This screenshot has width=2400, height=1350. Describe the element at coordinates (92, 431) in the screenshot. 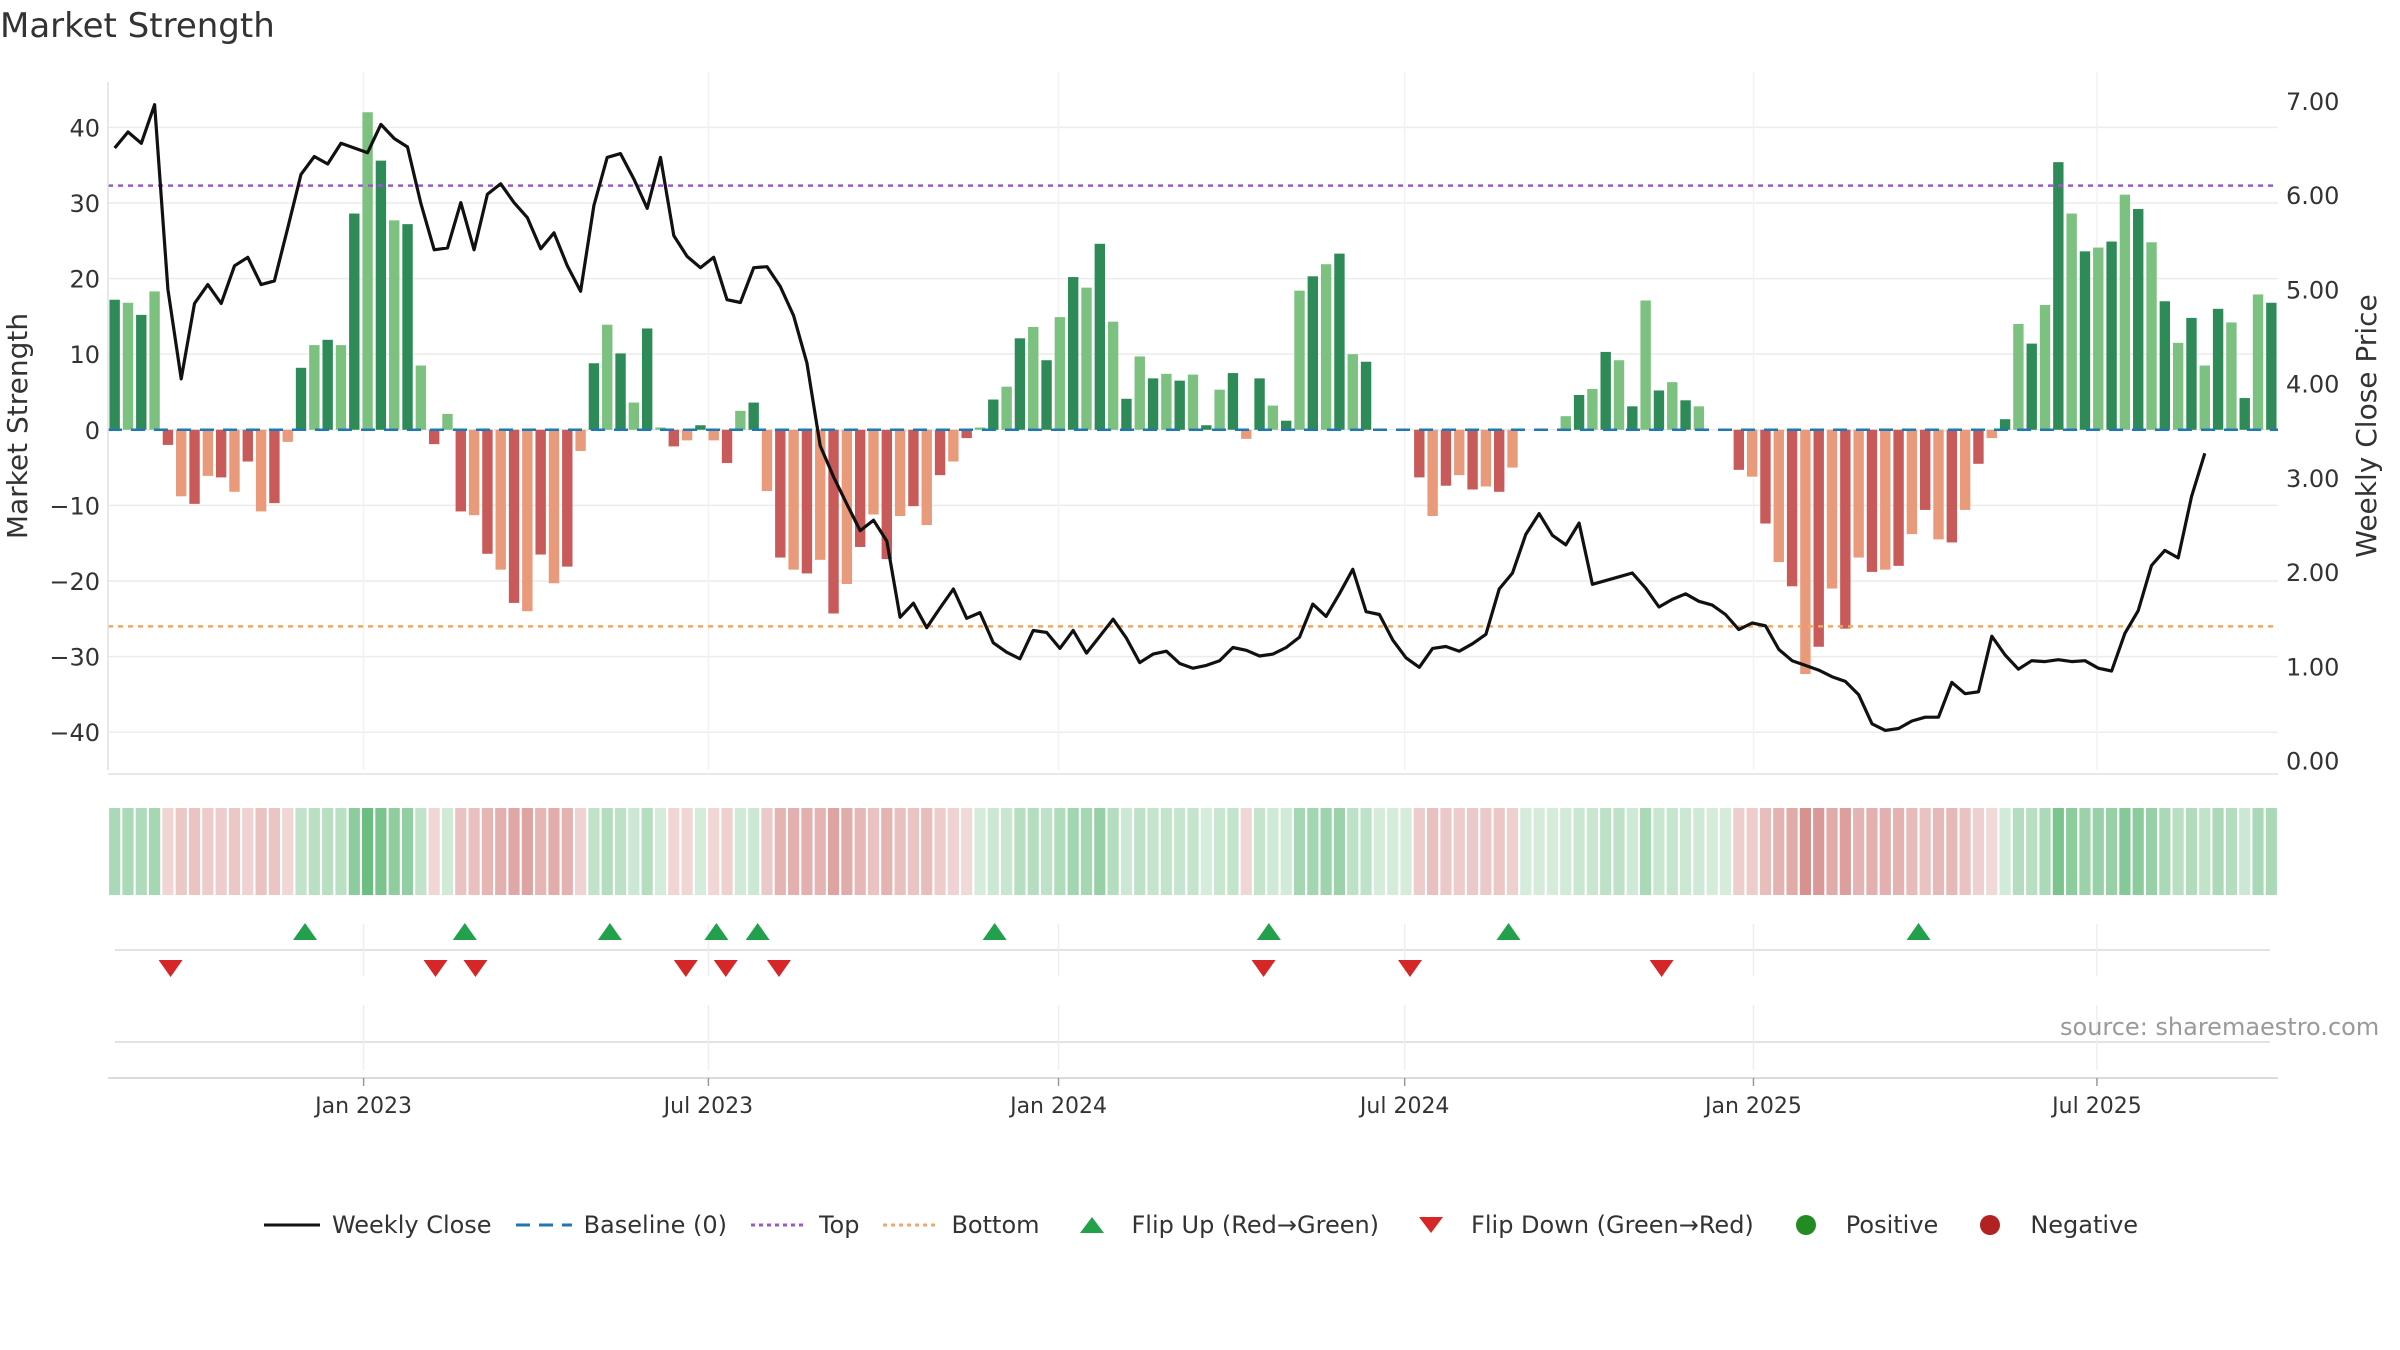

I see `y-tick-label: 0` at that location.